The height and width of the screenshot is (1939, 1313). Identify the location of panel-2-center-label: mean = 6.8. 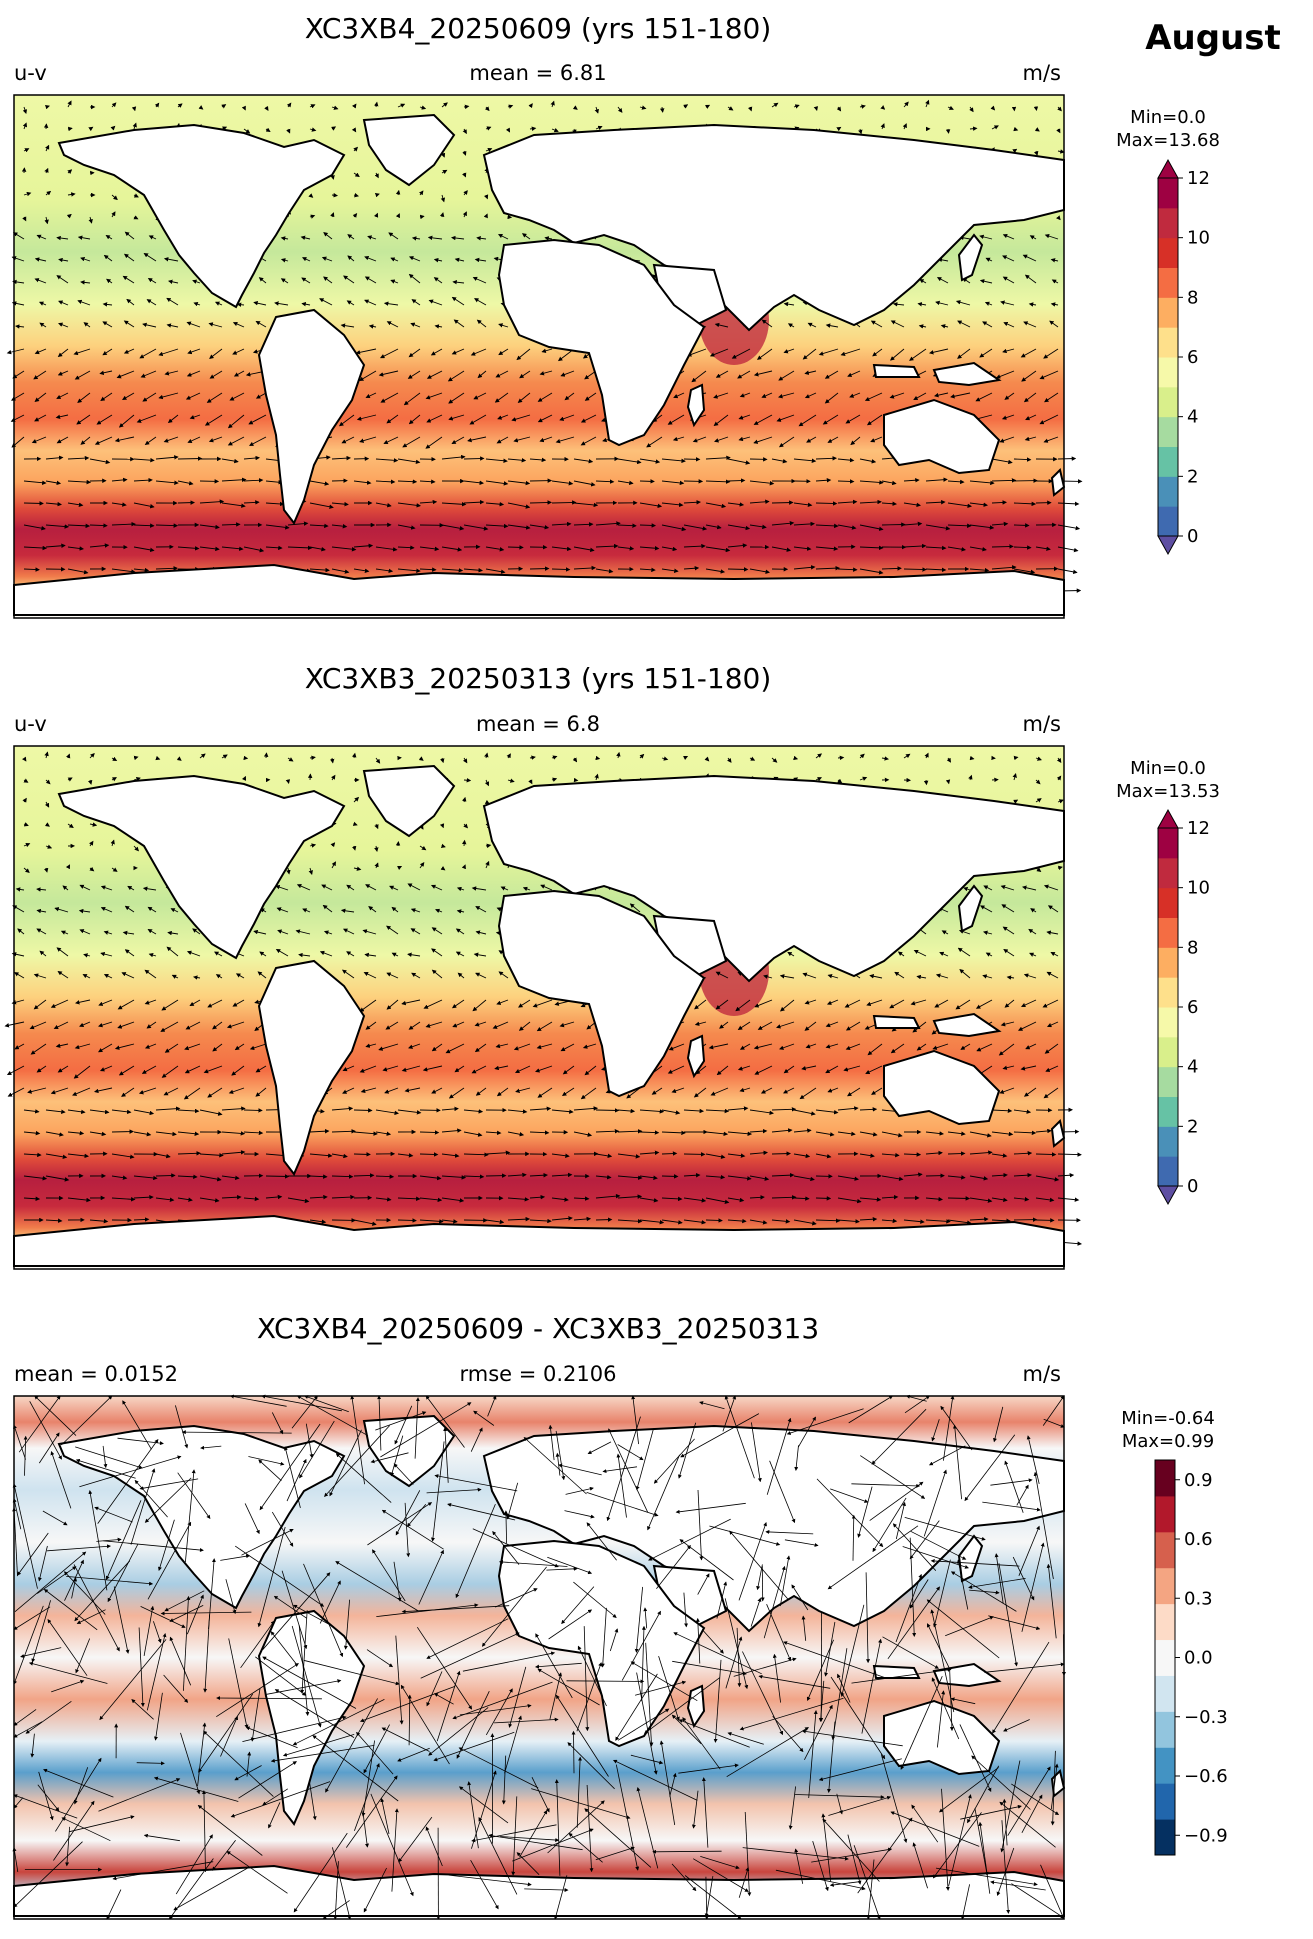
(538, 724).